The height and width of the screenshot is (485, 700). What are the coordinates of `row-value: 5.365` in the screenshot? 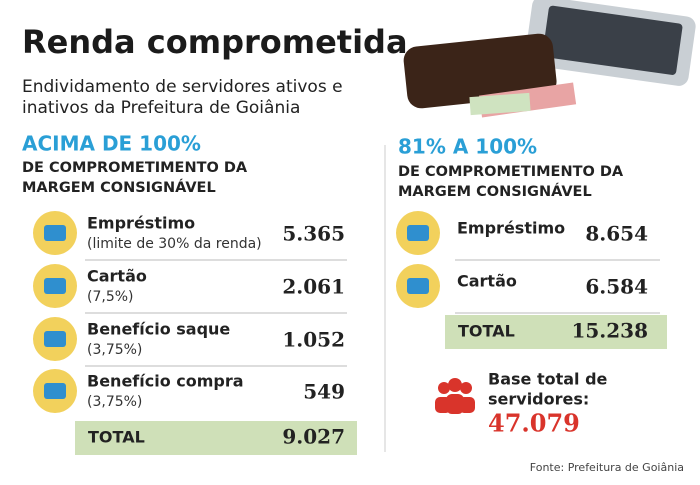 It's located at (313, 234).